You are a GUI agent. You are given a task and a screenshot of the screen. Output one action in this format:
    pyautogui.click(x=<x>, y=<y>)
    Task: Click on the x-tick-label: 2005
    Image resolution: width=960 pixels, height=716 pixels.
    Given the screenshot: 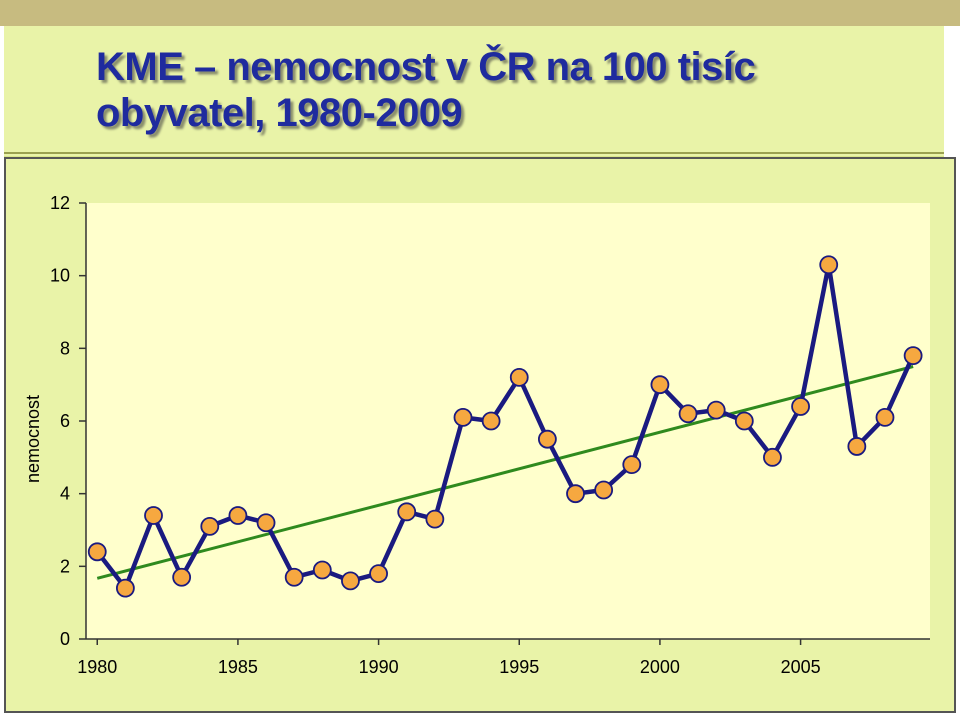 What is the action you would take?
    pyautogui.click(x=801, y=667)
    